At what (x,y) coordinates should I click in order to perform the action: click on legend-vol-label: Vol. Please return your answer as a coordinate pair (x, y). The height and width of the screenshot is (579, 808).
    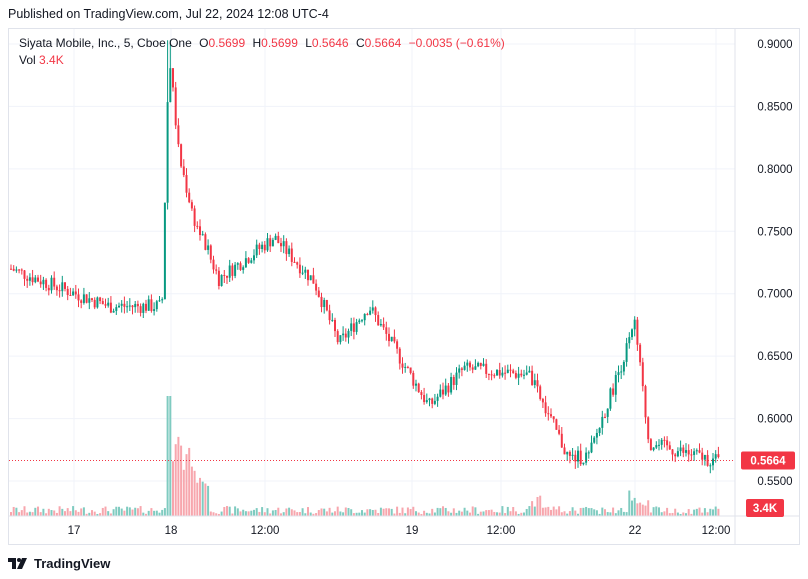
    Looking at the image, I should click on (27, 60).